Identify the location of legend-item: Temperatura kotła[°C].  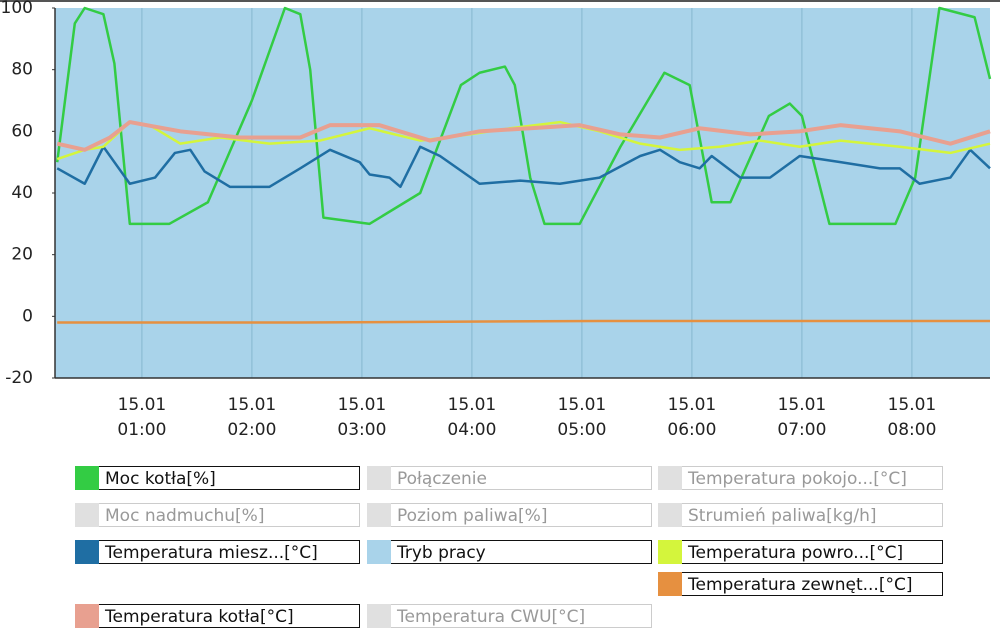
(217, 616).